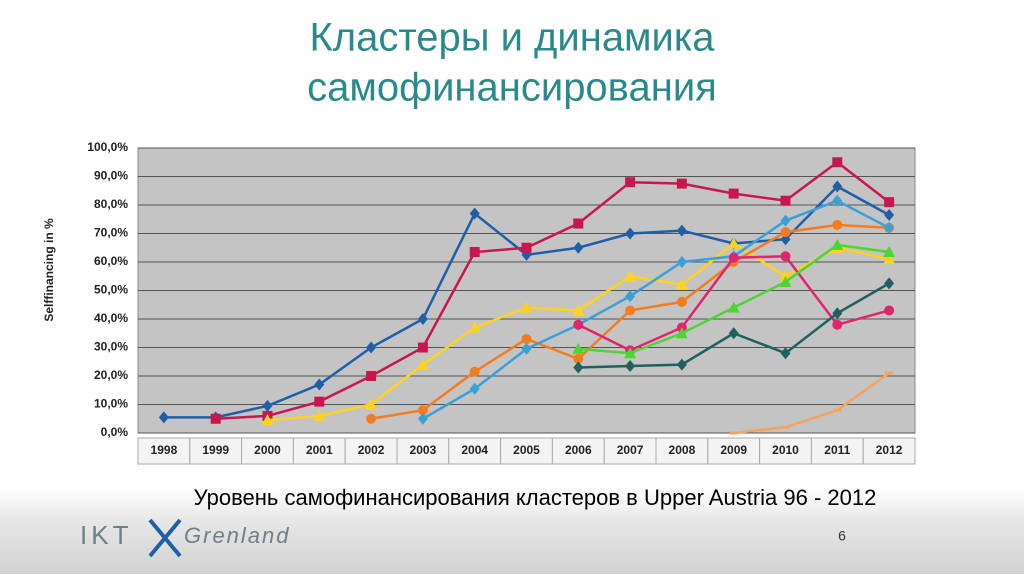 The height and width of the screenshot is (579, 1024). Describe the element at coordinates (49, 270) in the screenshot. I see `y-axis-label: Selffinancing in %` at that location.